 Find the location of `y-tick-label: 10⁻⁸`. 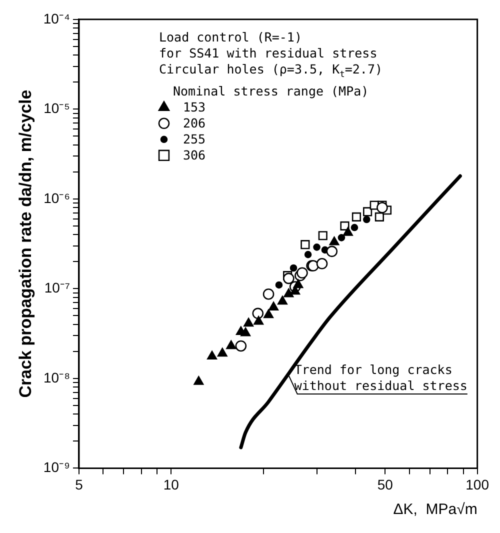

y-tick-label: 10⁻⁸ is located at coordinates (57, 377).